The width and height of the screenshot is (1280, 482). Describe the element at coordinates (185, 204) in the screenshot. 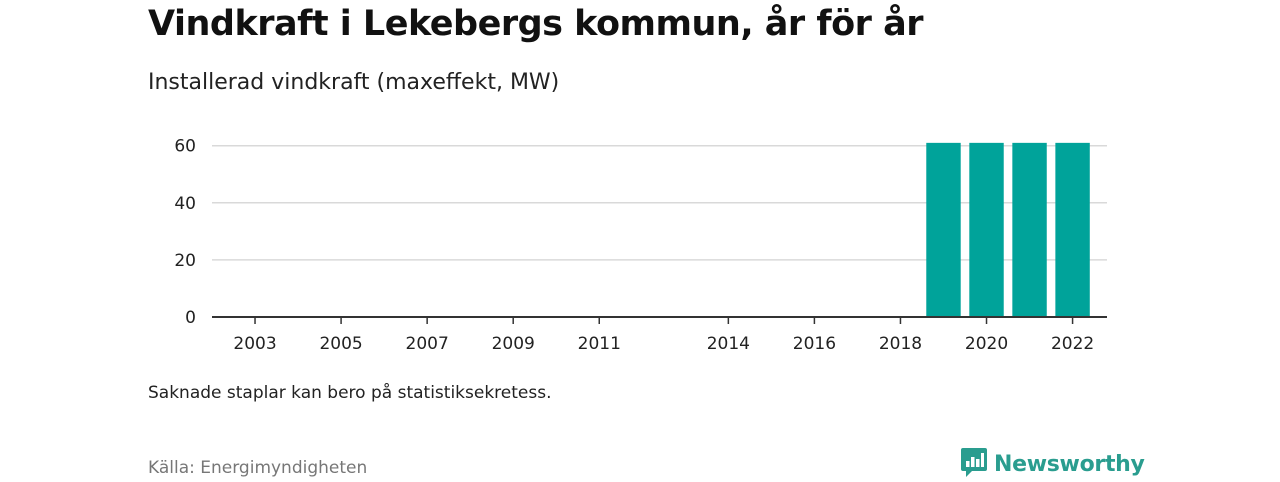

I see `y-tick-label: 40` at that location.